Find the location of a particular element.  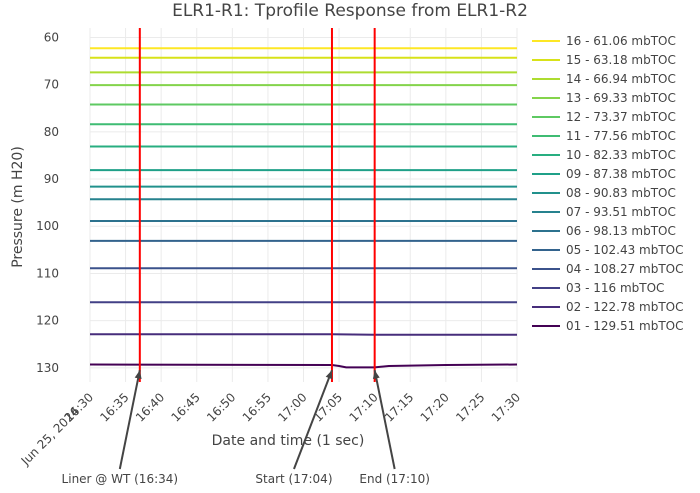

y-tick-label: 70 is located at coordinates (51, 85).